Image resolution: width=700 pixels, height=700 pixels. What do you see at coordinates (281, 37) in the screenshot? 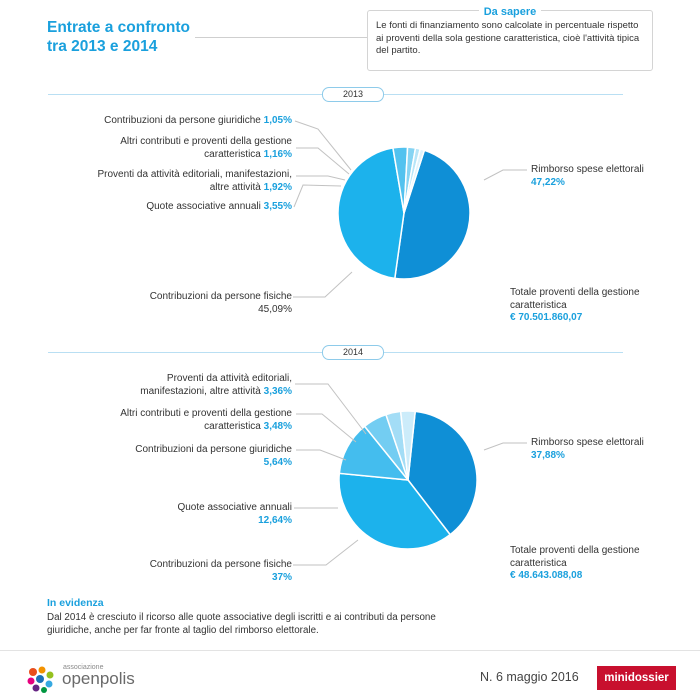
I see `title-divider` at bounding box center [281, 37].